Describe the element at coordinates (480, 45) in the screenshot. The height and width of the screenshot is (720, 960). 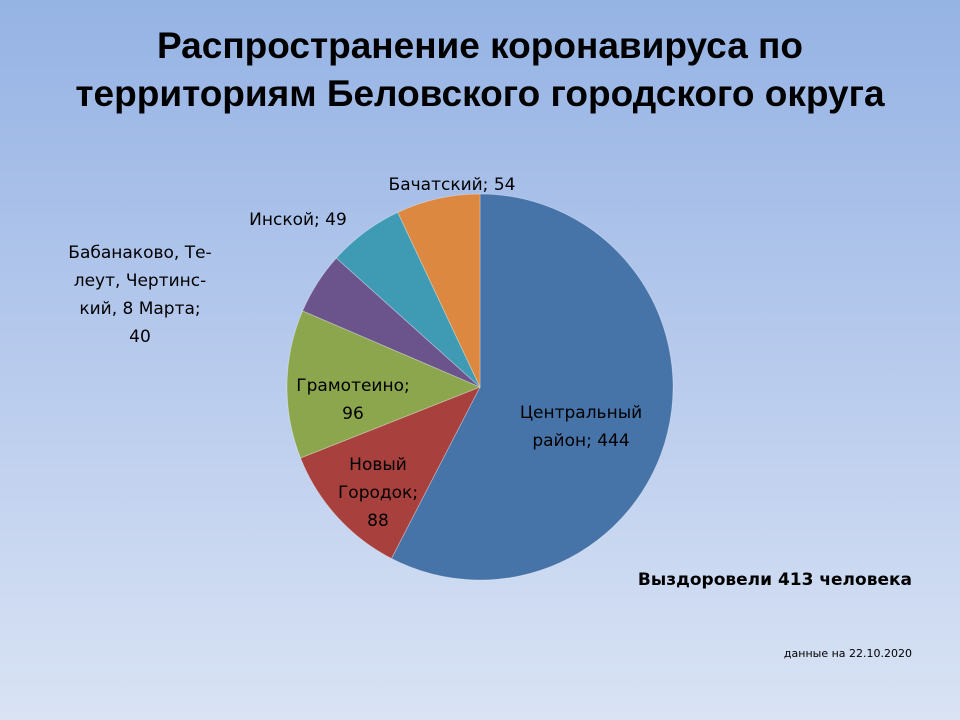
I see `chart-title-line-1: Распространение коронавируса по` at that location.